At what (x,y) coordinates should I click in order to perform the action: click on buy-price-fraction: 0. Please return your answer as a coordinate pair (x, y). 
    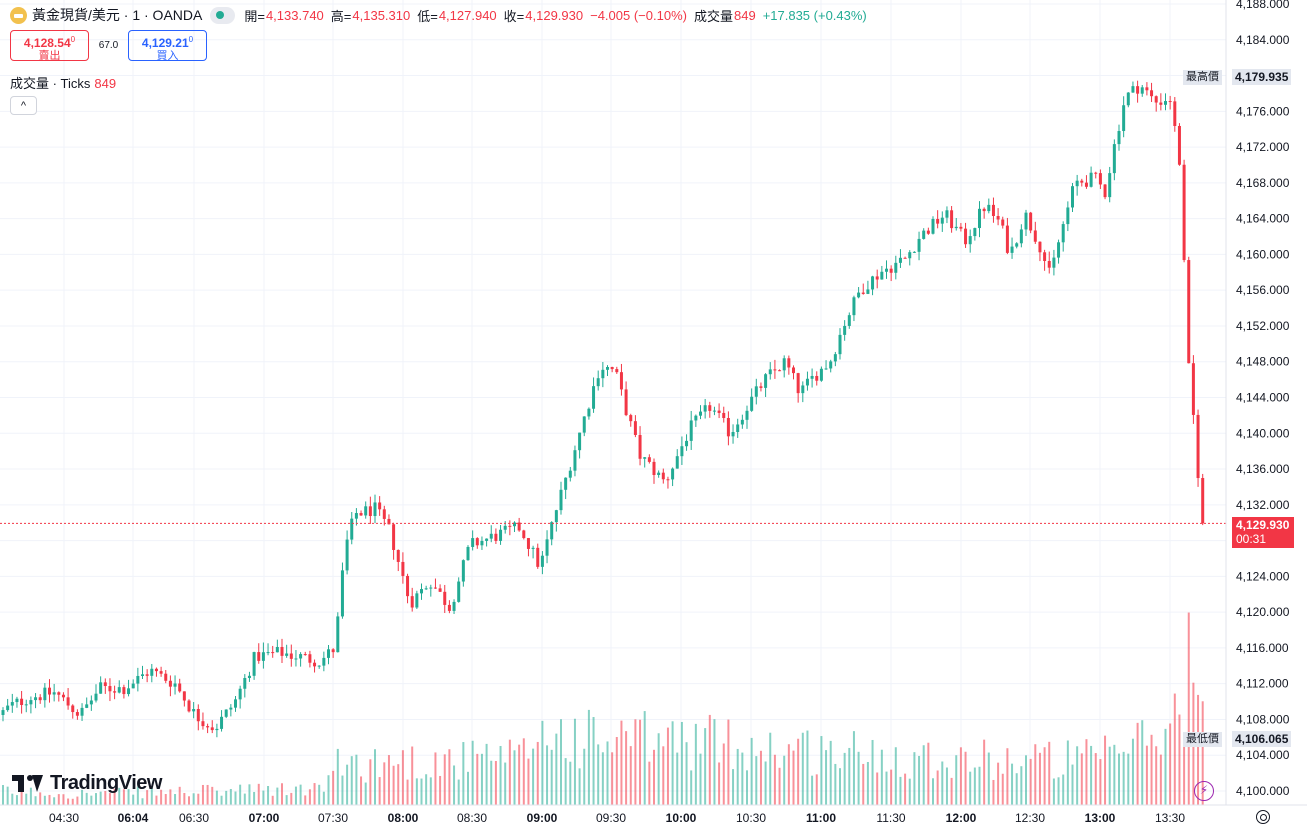
    Looking at the image, I should click on (191, 39).